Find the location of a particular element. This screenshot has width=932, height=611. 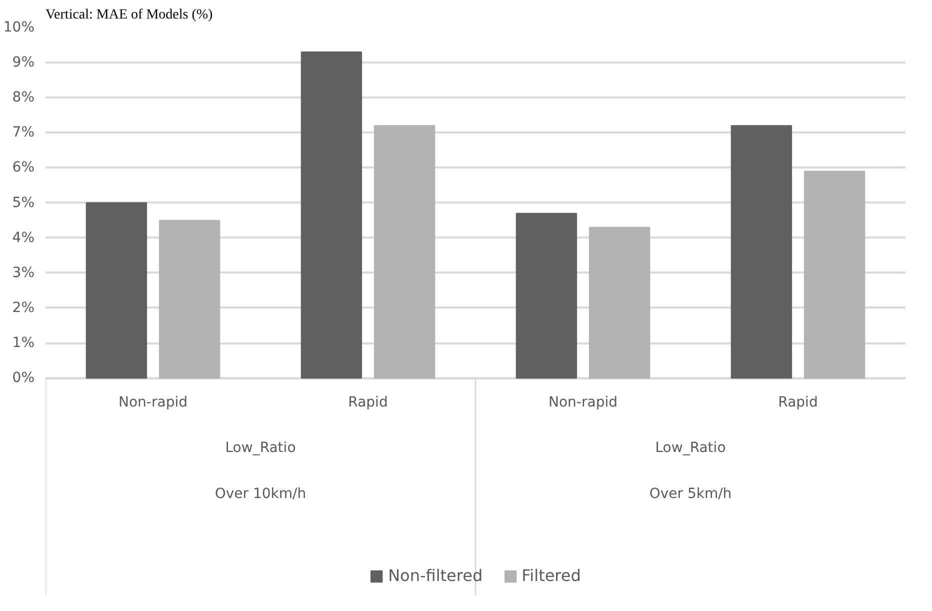

y-tick-label: 1% is located at coordinates (23, 343).